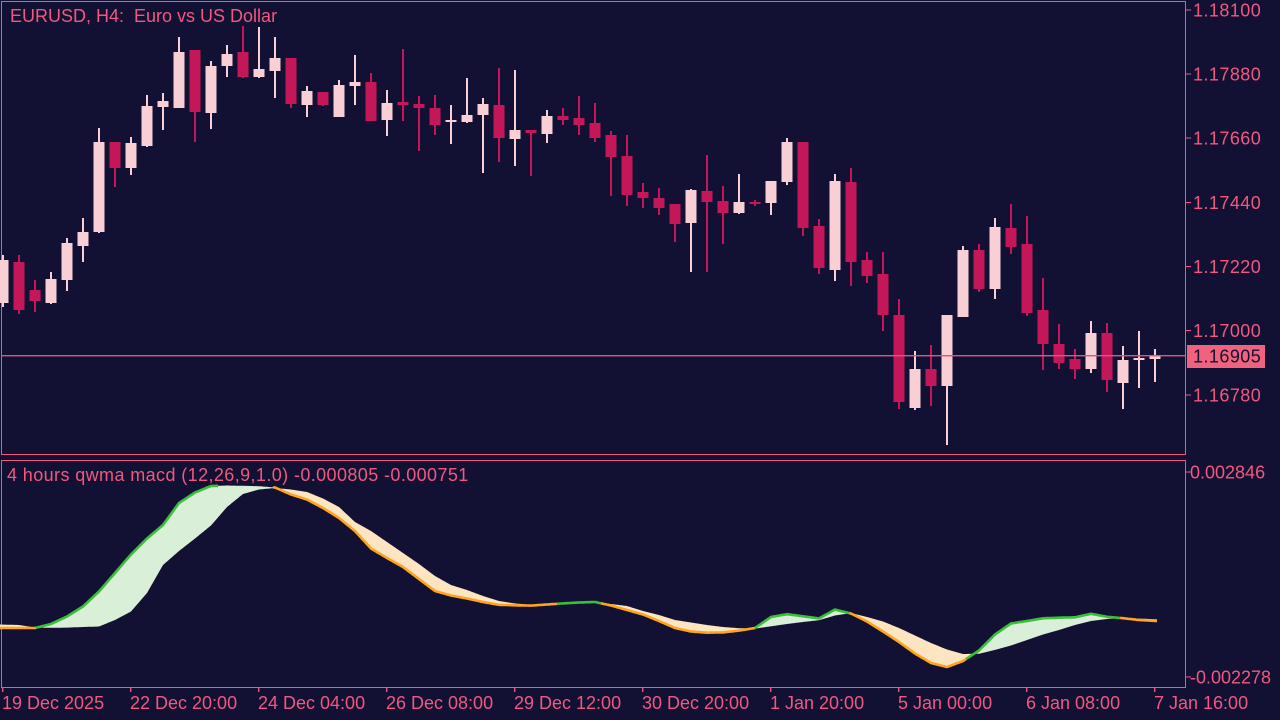 The width and height of the screenshot is (1280, 720). I want to click on svg-text: 7 Jan 16:00, so click(1201, 703).